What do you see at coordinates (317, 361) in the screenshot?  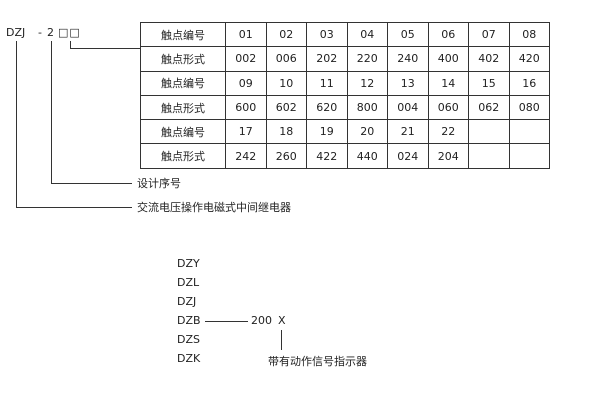 I see `variant-suffix-note: 带有动作信号指示器` at bounding box center [317, 361].